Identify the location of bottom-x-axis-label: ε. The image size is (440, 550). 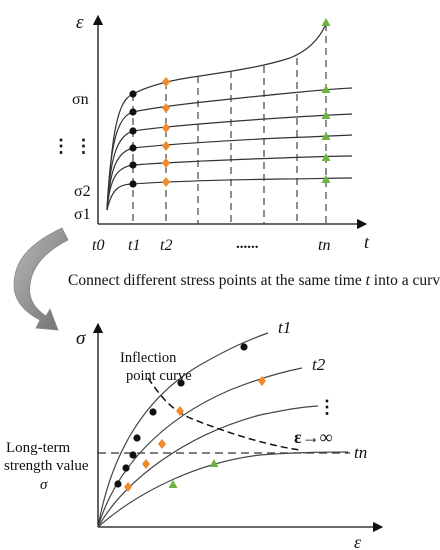
(358, 541).